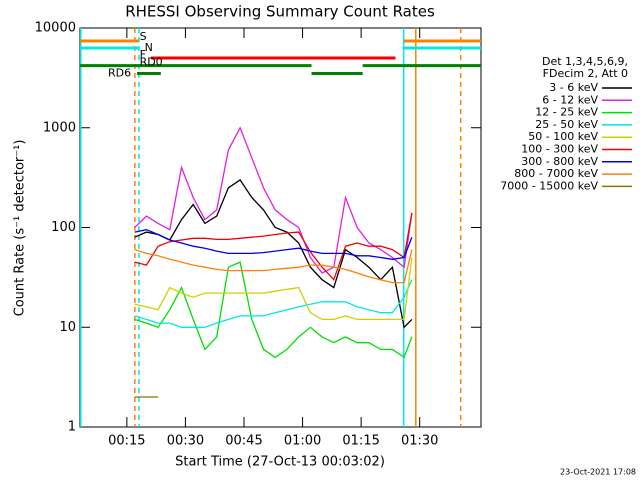 This screenshot has width=640, height=480. I want to click on legend-label: 800 - 7000 keV, so click(556, 173).